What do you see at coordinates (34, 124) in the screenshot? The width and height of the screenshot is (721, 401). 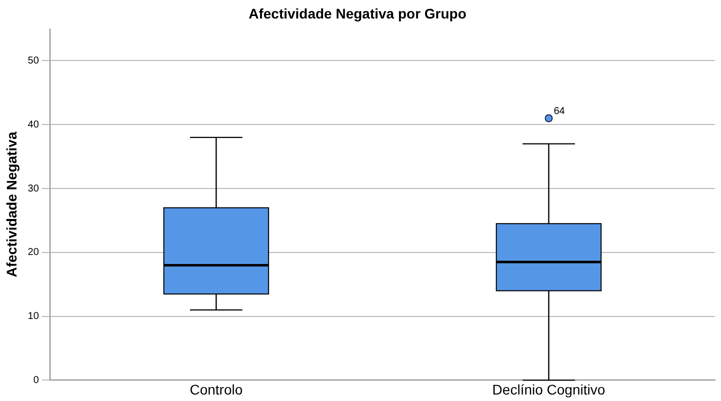 I see `y-tick-label: 40` at bounding box center [34, 124].